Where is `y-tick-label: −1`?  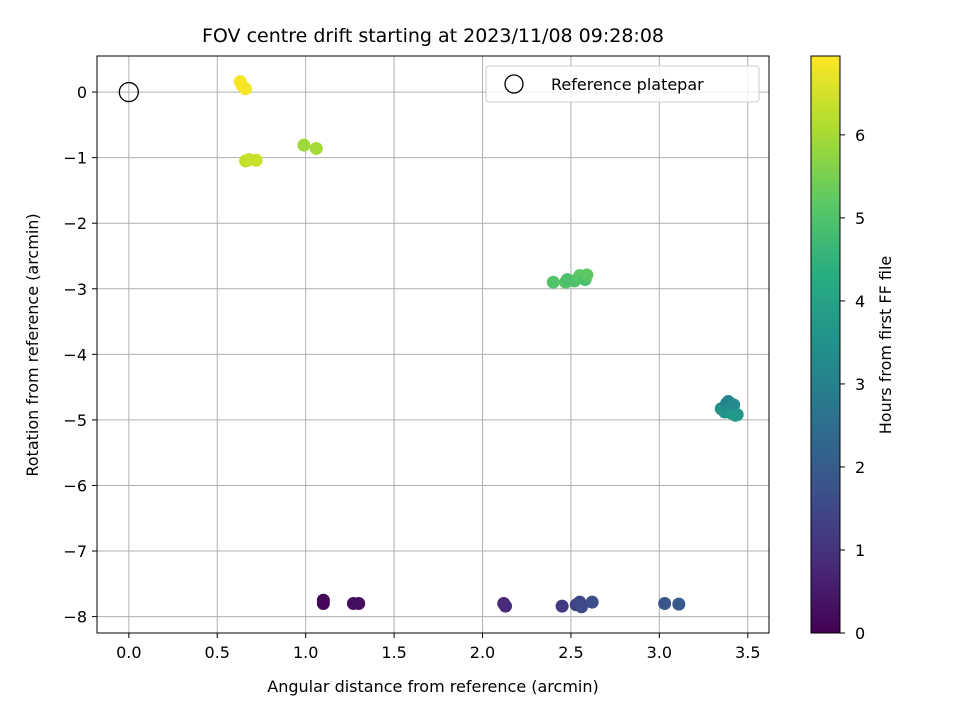
y-tick-label: −1 is located at coordinates (75, 158).